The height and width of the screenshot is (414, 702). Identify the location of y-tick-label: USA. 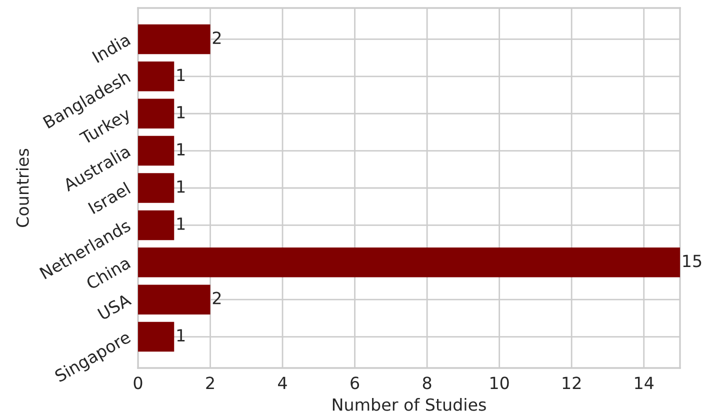
(114, 306).